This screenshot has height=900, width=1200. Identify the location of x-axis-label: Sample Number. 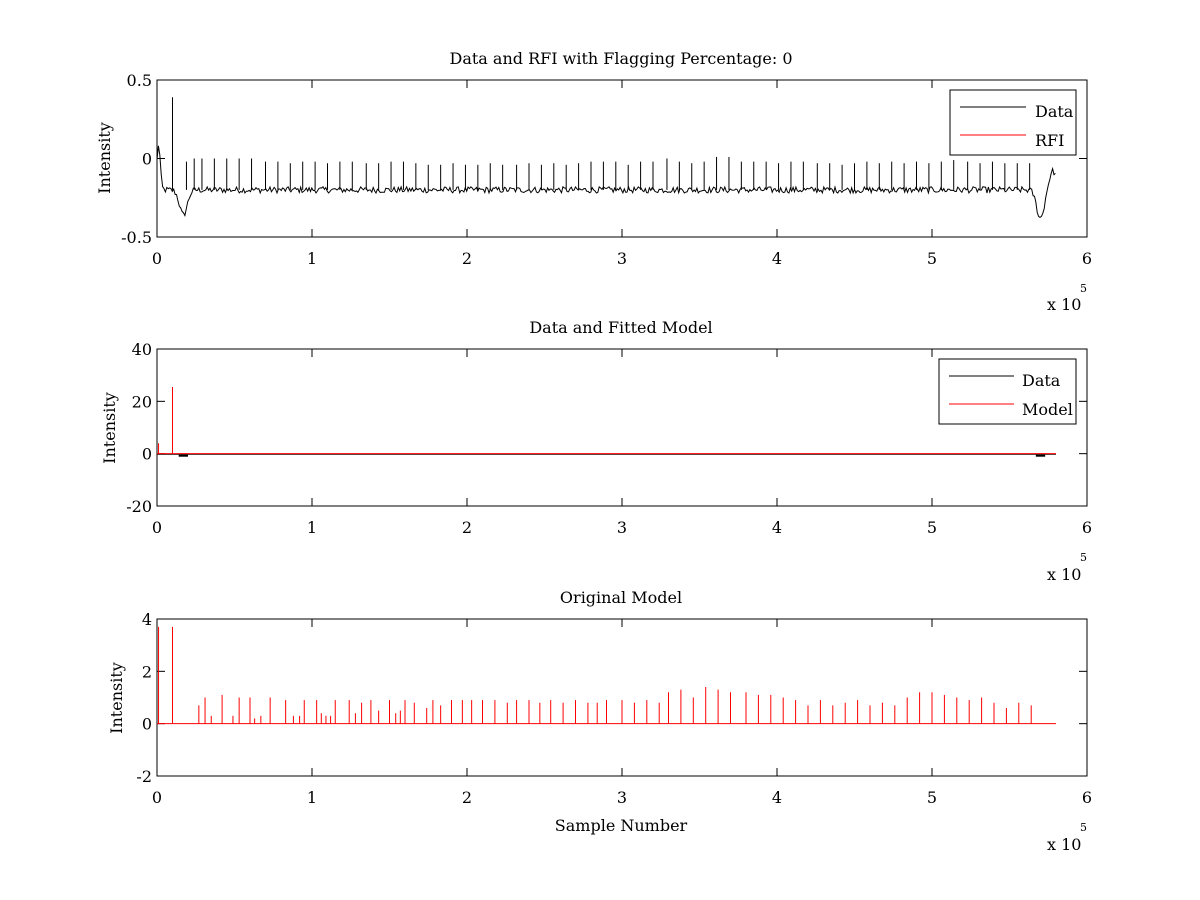
(621, 825).